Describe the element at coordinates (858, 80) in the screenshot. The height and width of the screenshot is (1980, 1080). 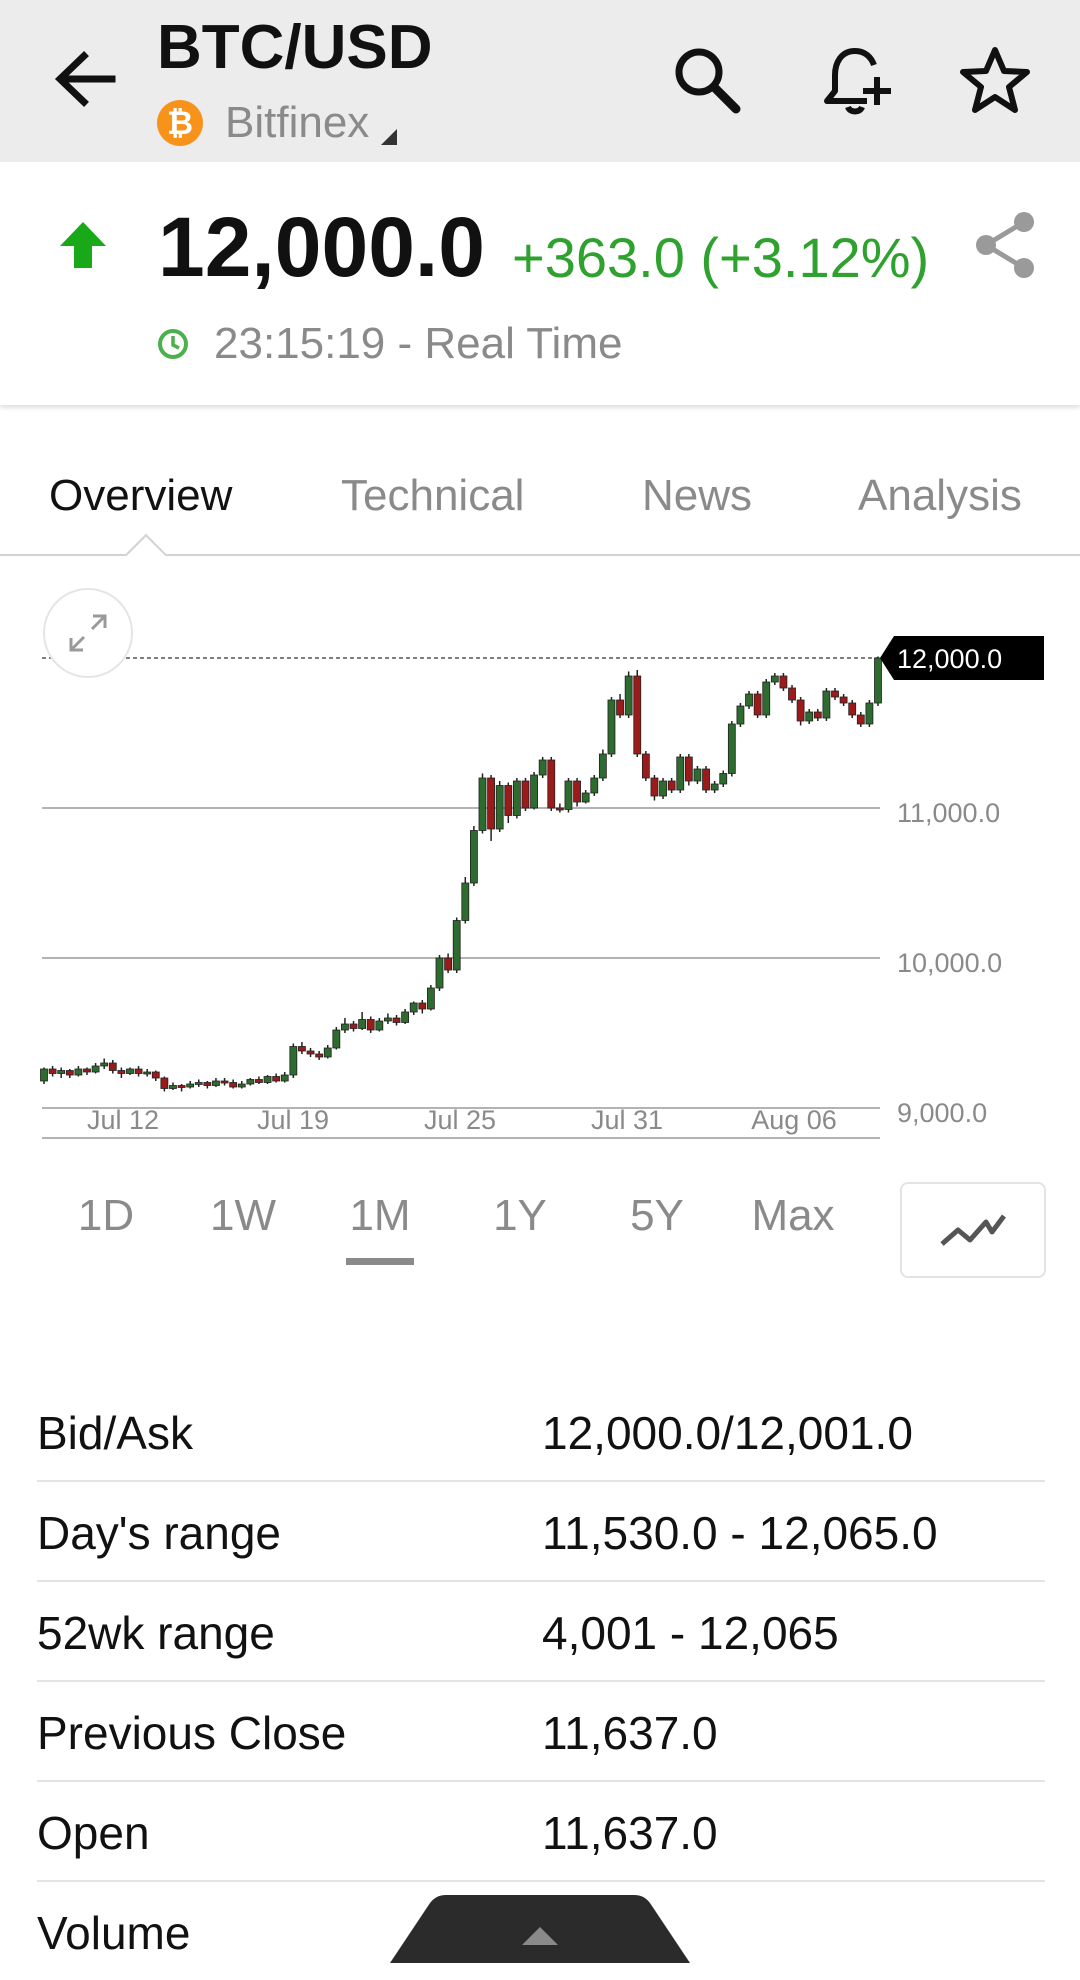
I see `add-alert-icon` at that location.